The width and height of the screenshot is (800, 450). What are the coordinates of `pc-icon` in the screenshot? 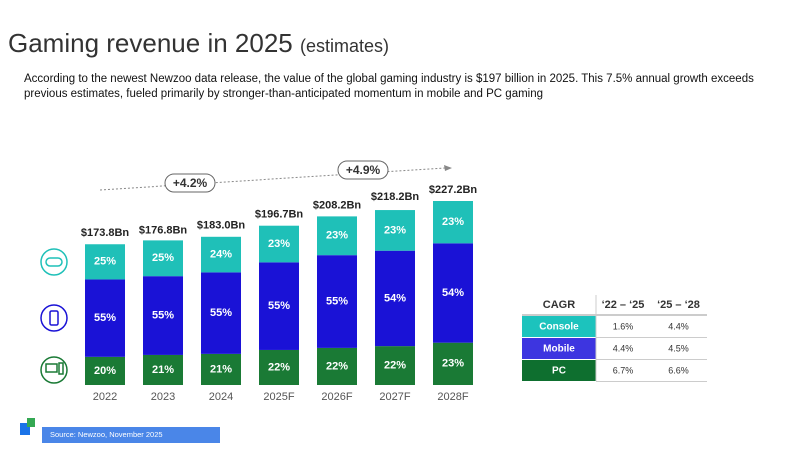 It's located at (54, 370).